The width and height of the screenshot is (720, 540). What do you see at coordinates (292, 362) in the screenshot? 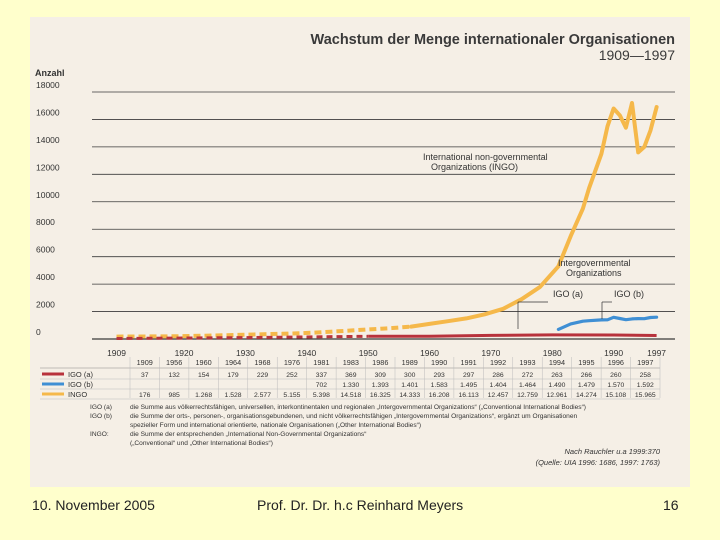
I see `table-year-header: 1976` at bounding box center [292, 362].